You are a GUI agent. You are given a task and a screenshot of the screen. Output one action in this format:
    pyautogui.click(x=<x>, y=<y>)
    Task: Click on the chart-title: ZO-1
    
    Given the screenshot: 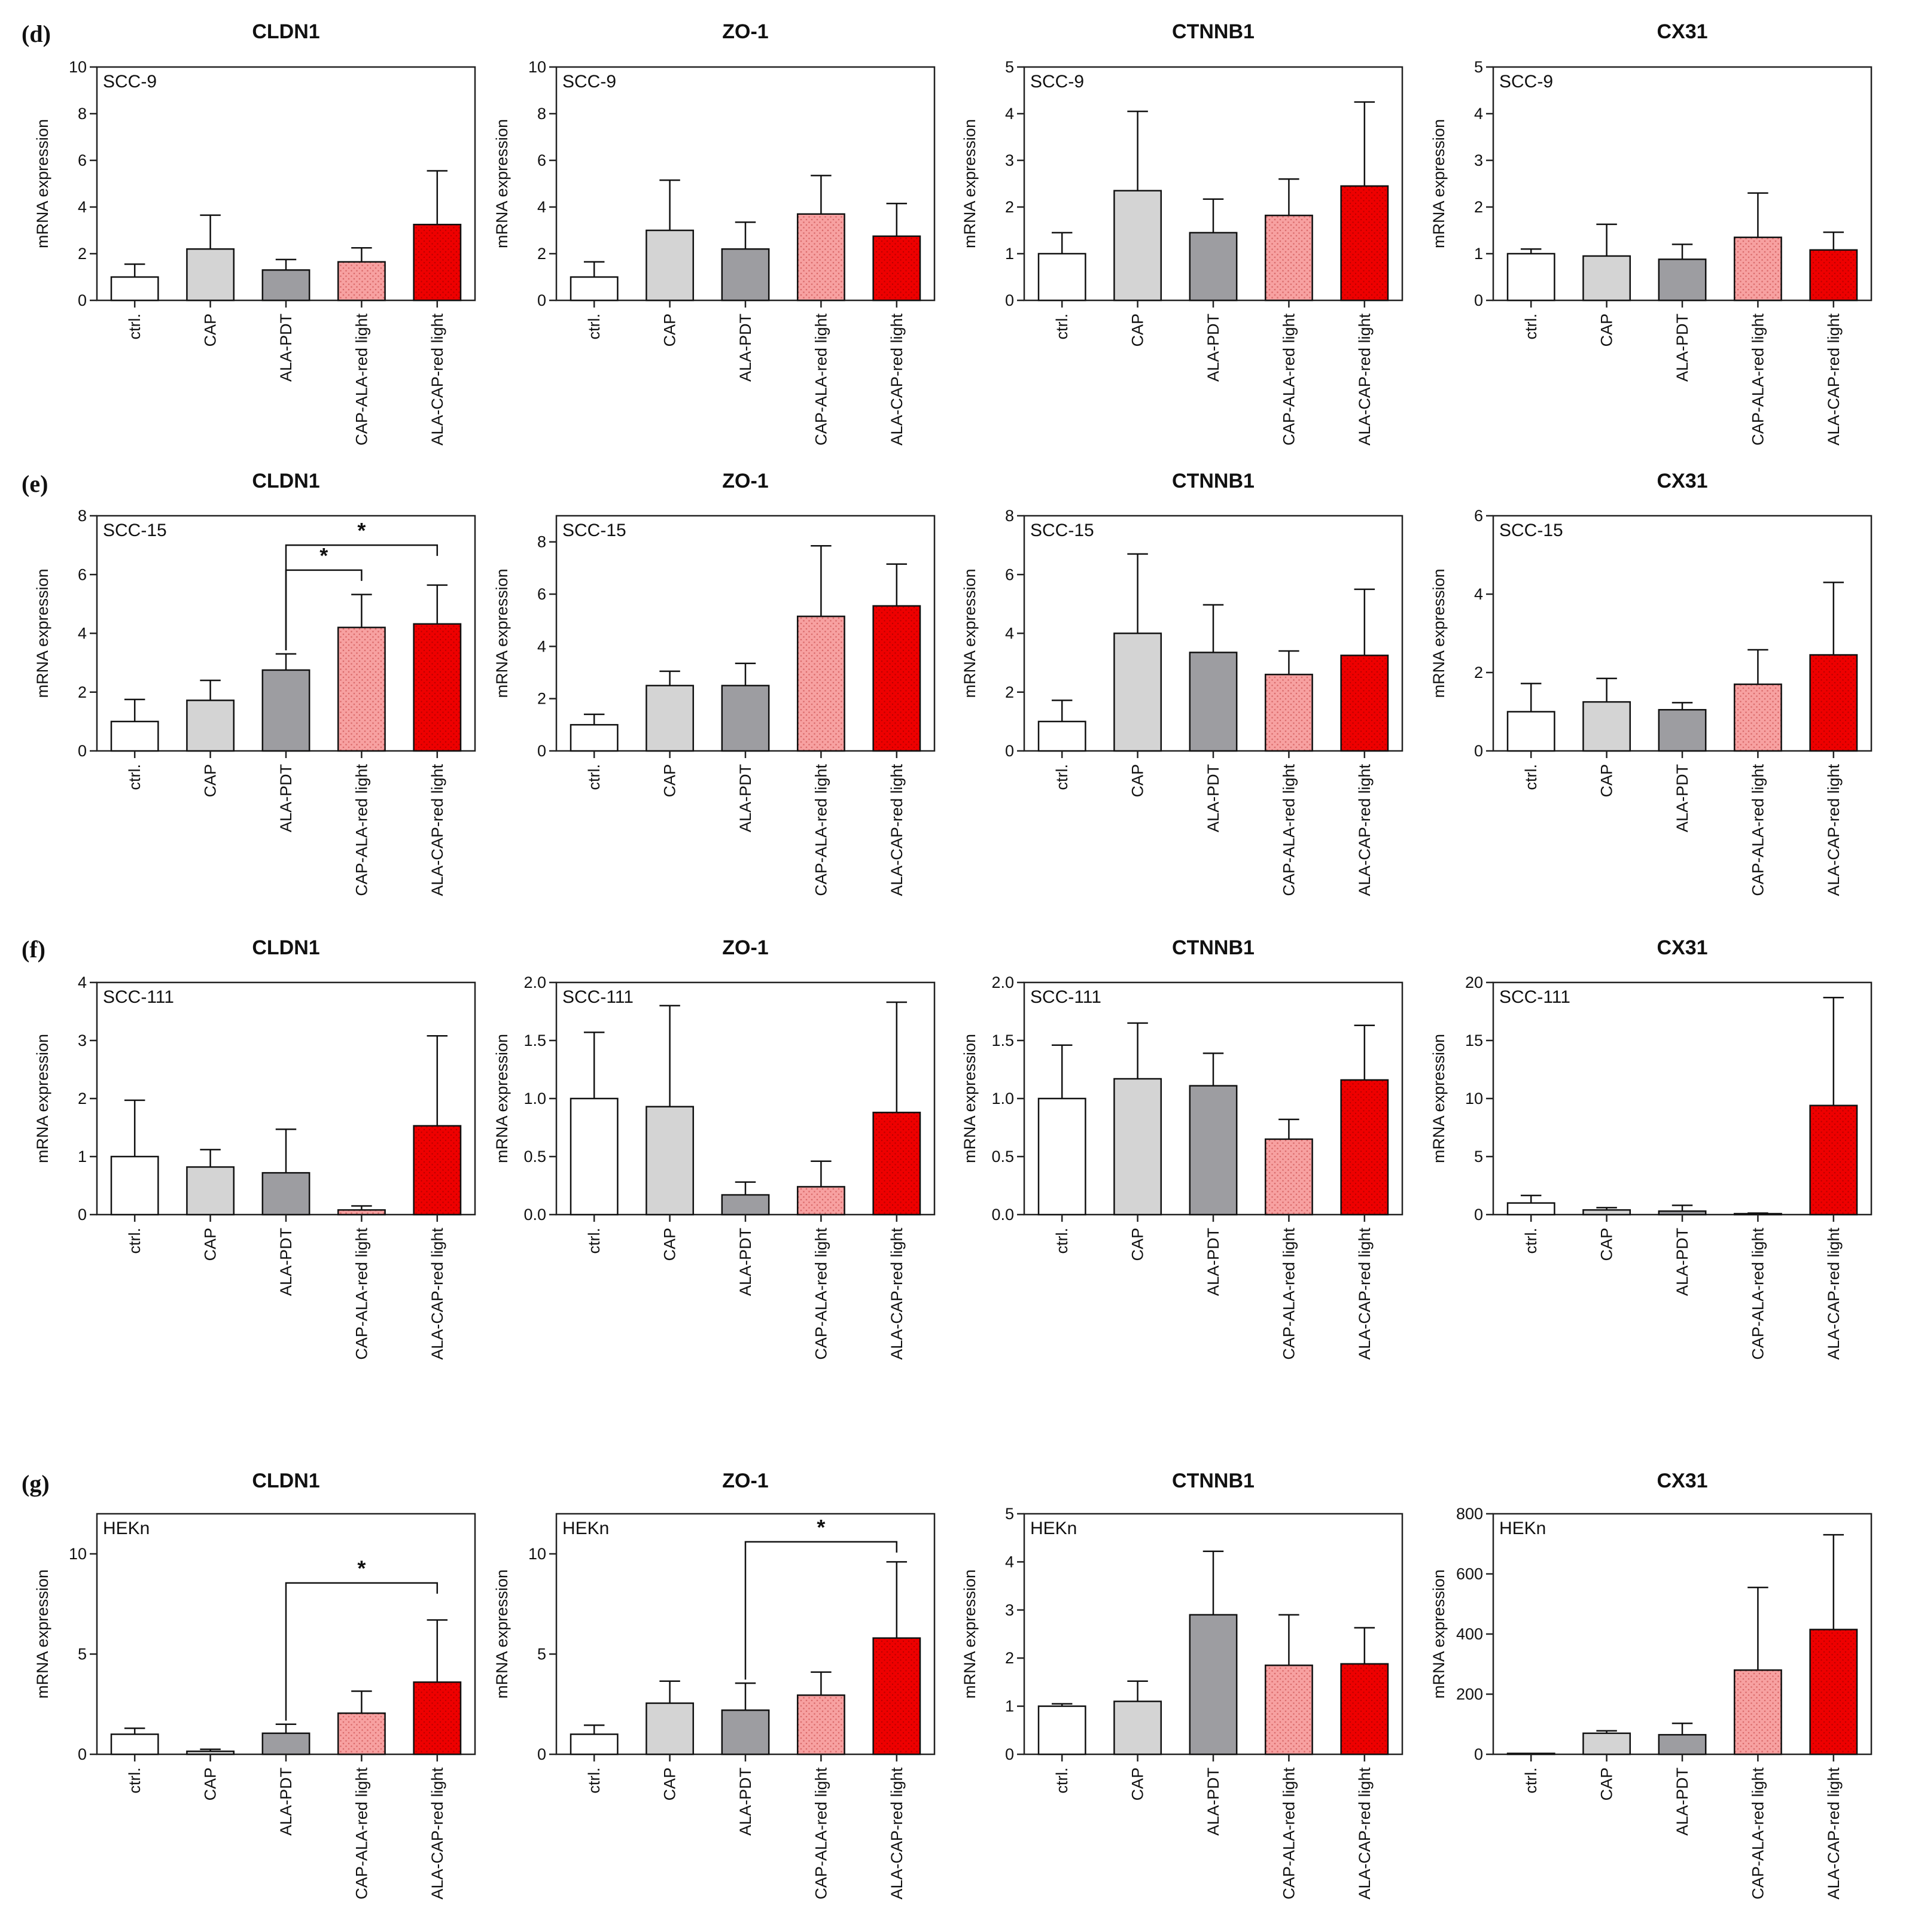 What is the action you would take?
    pyautogui.click(x=745, y=1480)
    